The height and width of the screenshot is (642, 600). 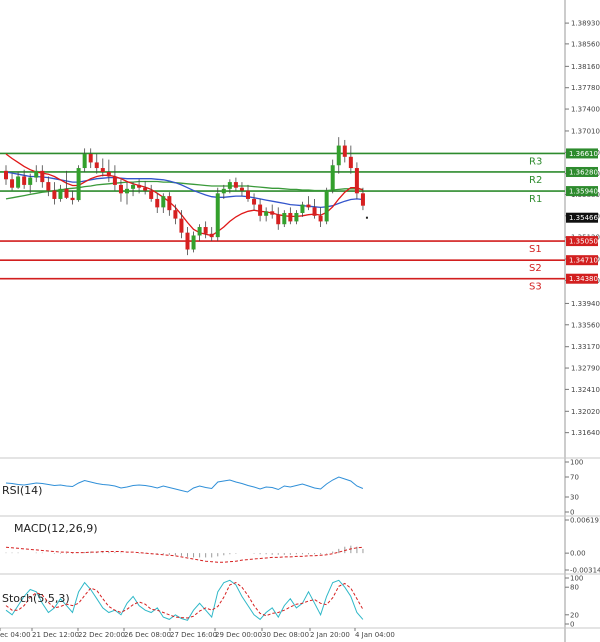 I want to click on resistance-price-tag-text: 1.35940, so click(x=583, y=192).